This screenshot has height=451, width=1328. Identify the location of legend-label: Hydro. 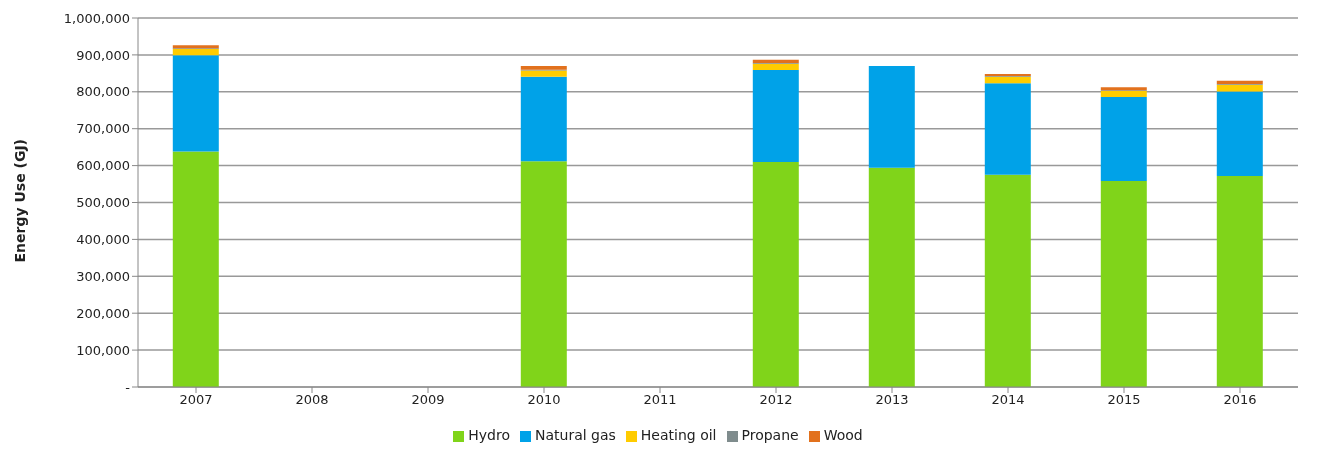
(489, 435).